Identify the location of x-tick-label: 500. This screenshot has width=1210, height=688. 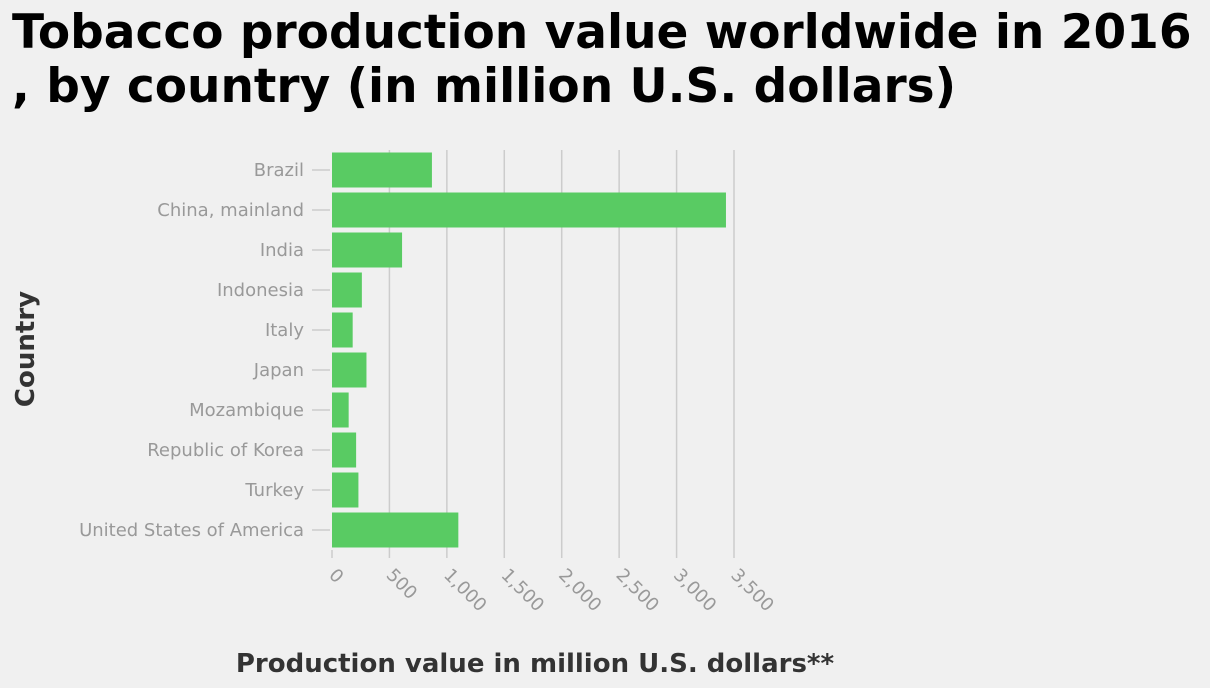
(401, 584).